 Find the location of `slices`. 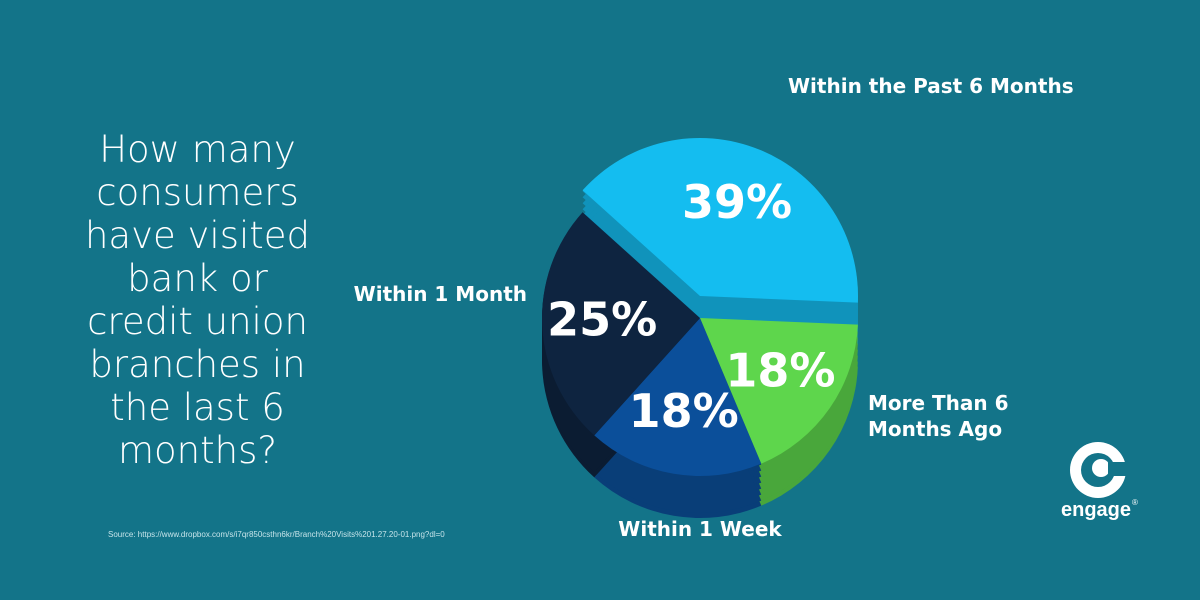

slices is located at coordinates (700, 307).